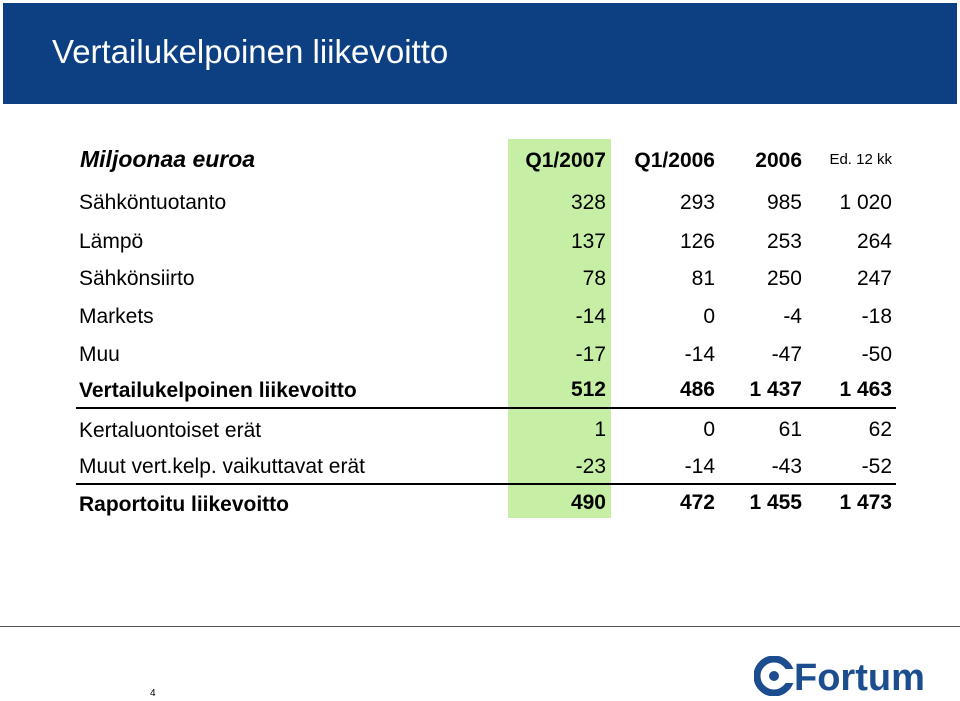  I want to click on row-label: Sähkönsiirto, so click(137, 278).